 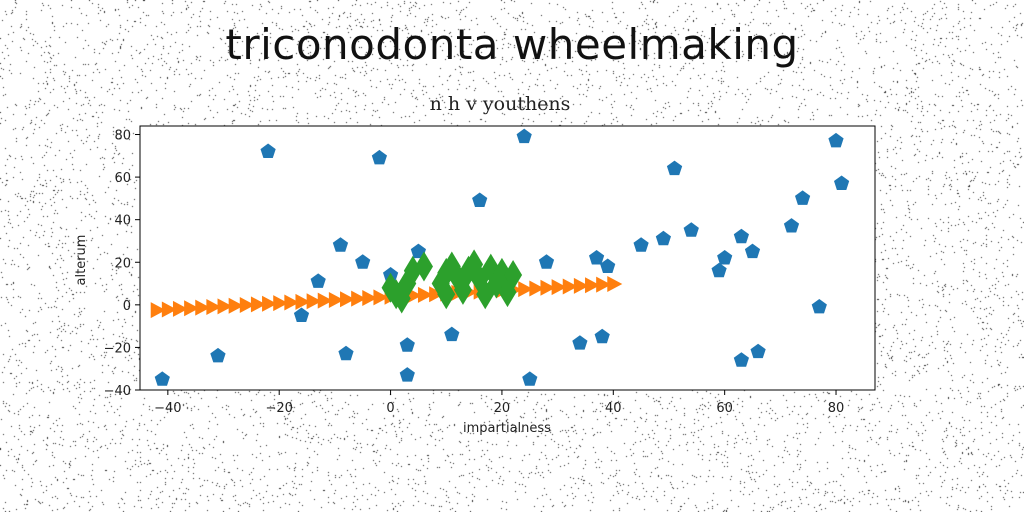 What do you see at coordinates (613, 408) in the screenshot?
I see `x-tick-label: 40` at bounding box center [613, 408].